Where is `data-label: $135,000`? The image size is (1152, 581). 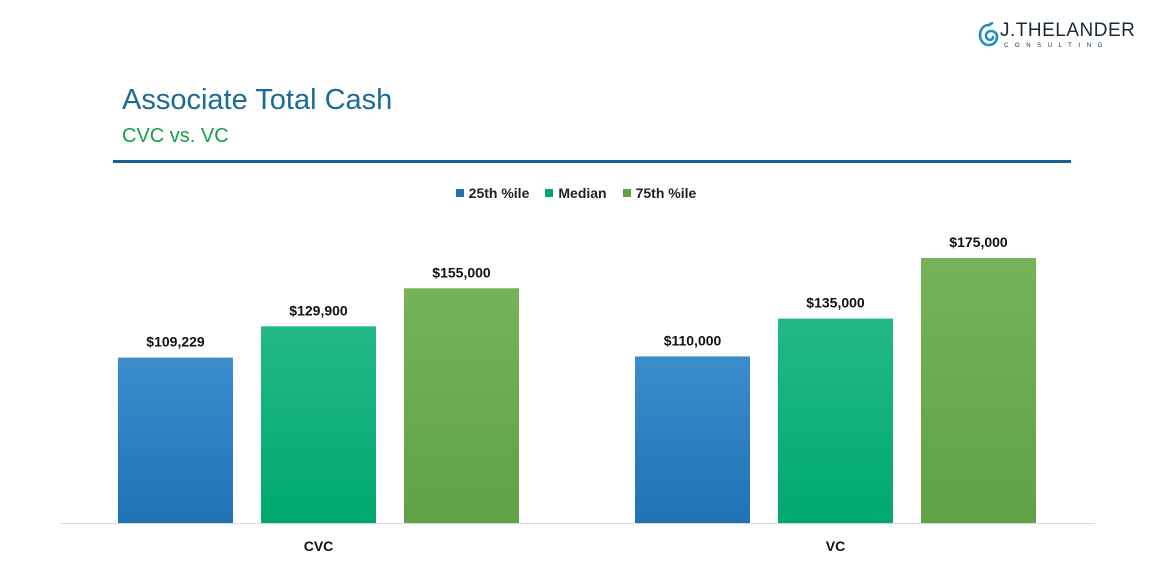 data-label: $135,000 is located at coordinates (835, 303).